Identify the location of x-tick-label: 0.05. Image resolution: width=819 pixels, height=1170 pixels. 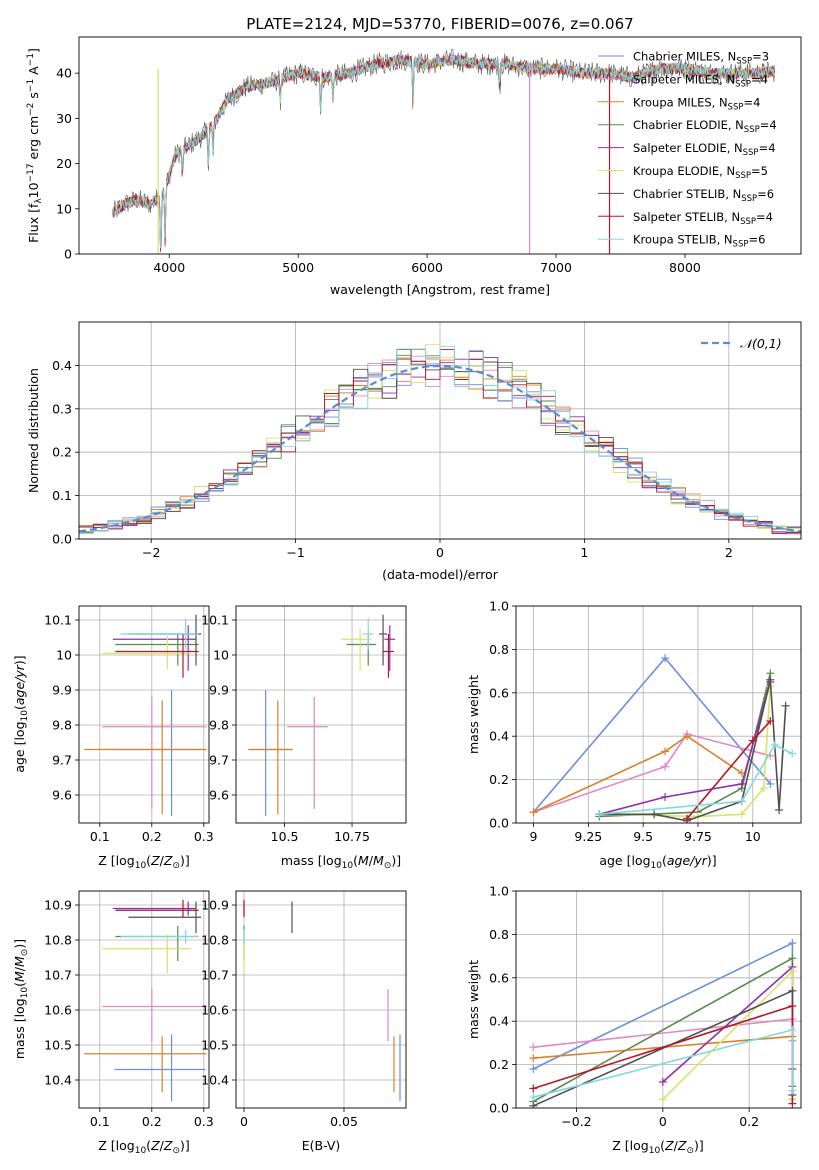
(344, 1121).